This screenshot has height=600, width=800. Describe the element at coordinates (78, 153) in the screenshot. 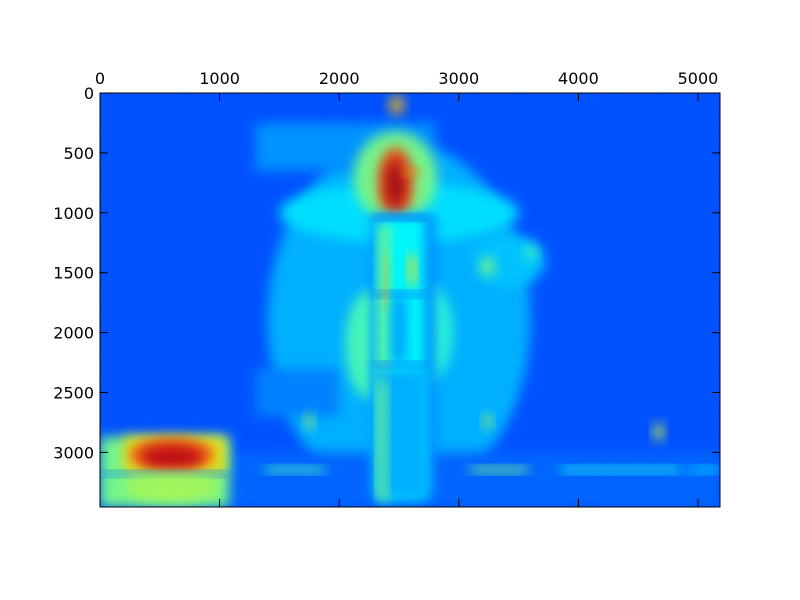

I see `y-tick-label: 500` at that location.